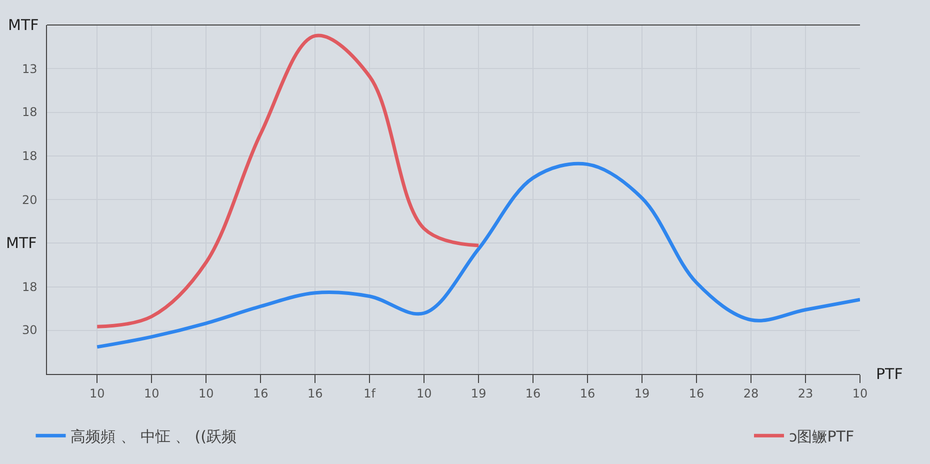  What do you see at coordinates (370, 393) in the screenshot?
I see `x-tick-label: 1f` at bounding box center [370, 393].